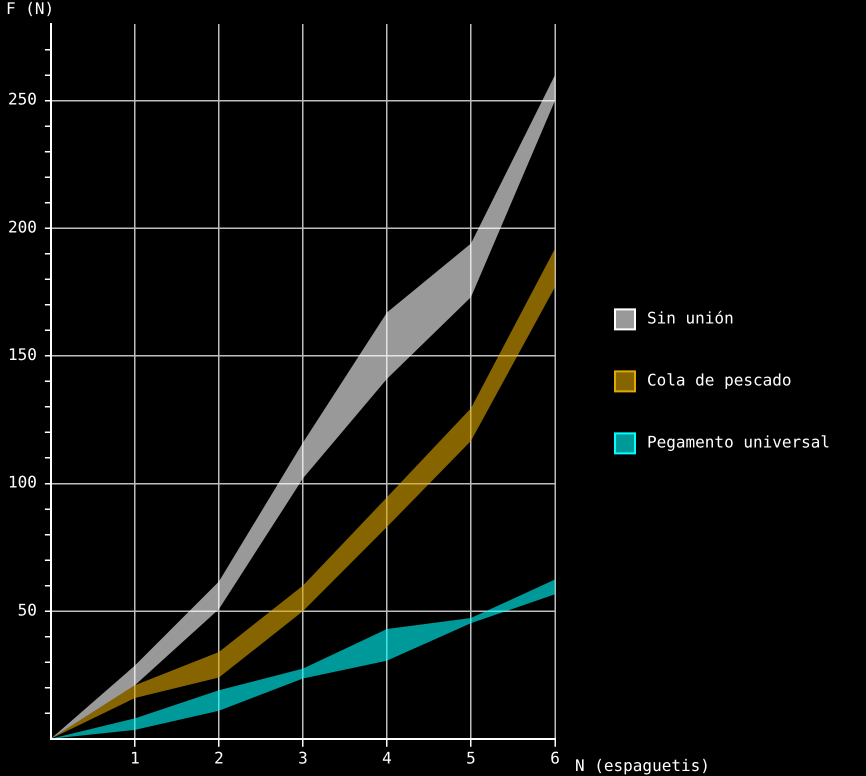  I want to click on x-tick-label: 5, so click(471, 758).